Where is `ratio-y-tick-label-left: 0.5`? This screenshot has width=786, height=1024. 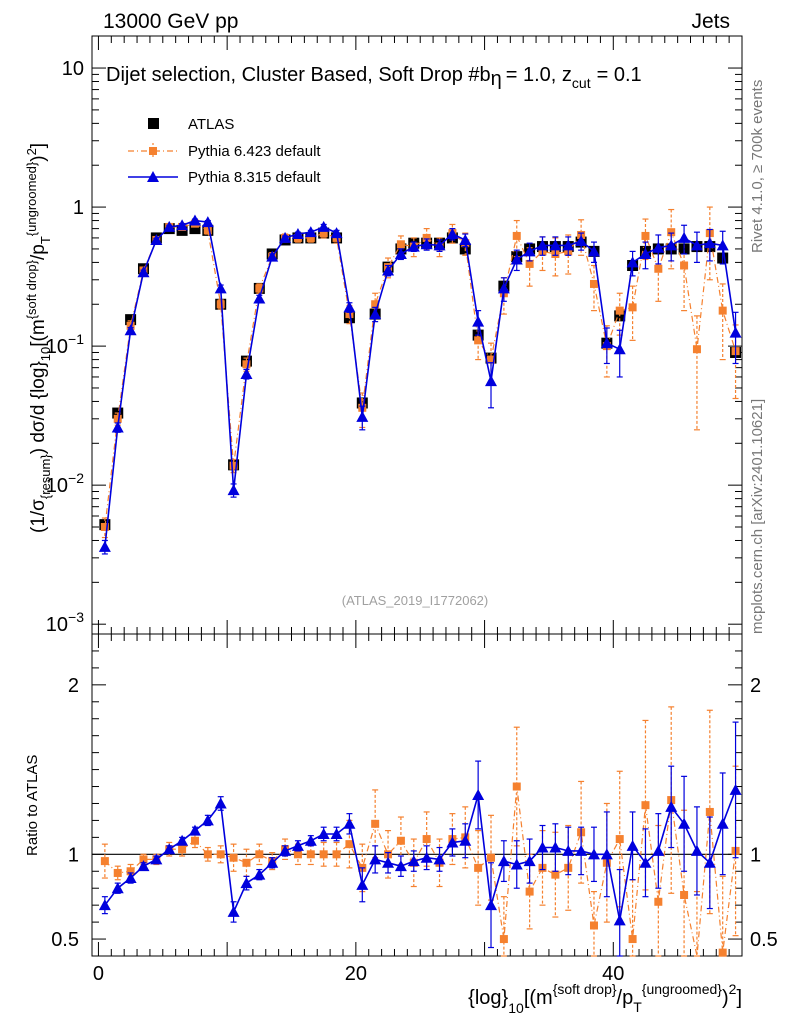
ratio-y-tick-label-left: 0.5 is located at coordinates (65, 940).